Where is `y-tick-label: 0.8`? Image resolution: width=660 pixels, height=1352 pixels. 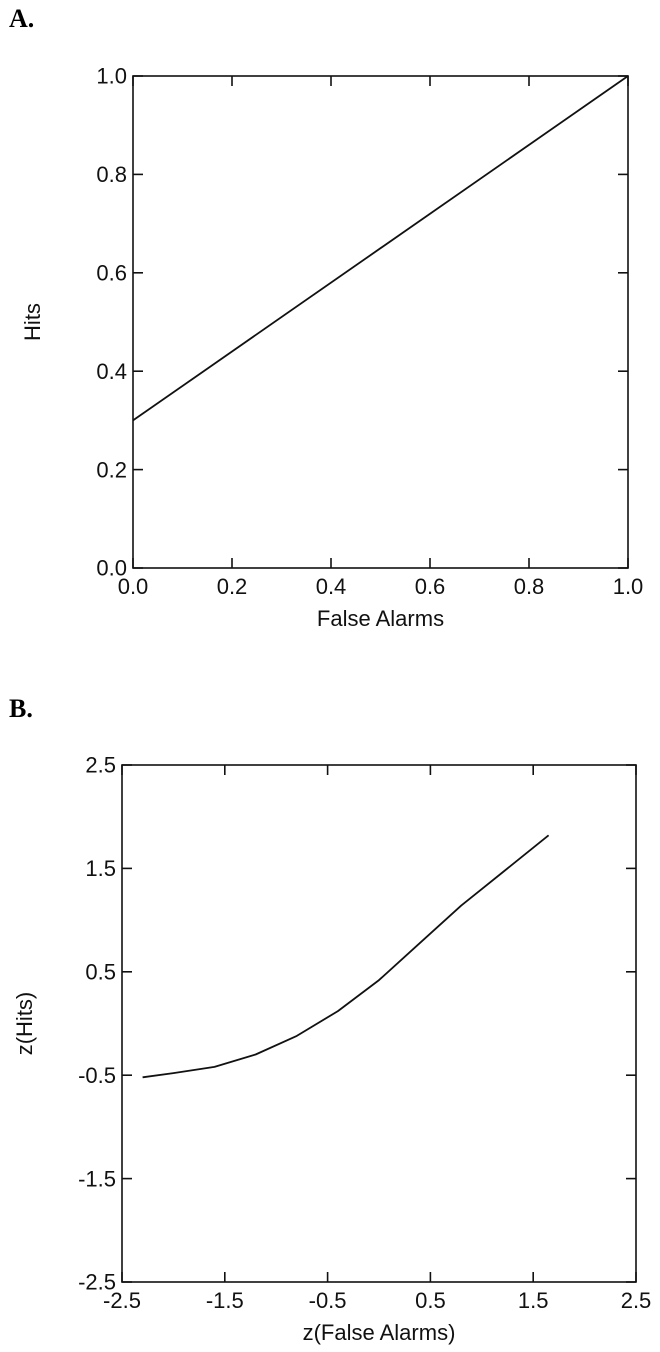
y-tick-label: 0.8 is located at coordinates (111, 174).